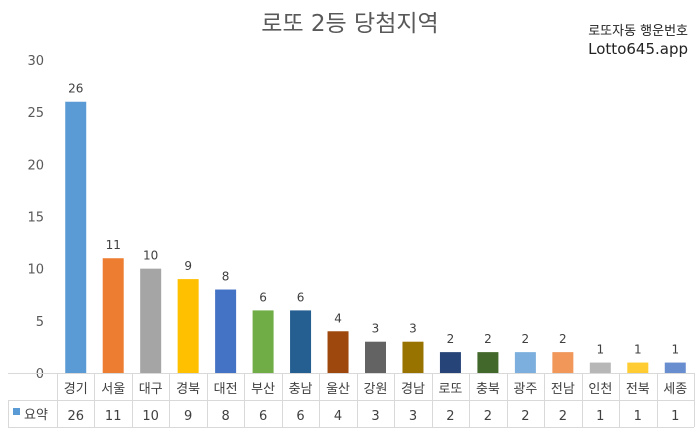 Image resolution: width=700 pixels, height=437 pixels. I want to click on data-label: 11, so click(113, 245).